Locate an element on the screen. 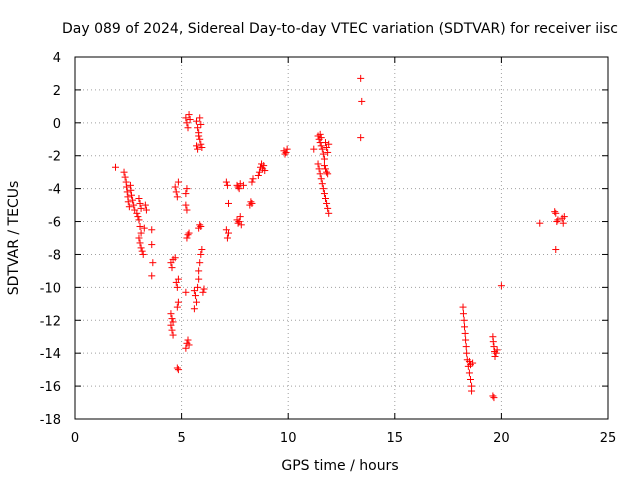  y-tick-label: 0 is located at coordinates (57, 124).